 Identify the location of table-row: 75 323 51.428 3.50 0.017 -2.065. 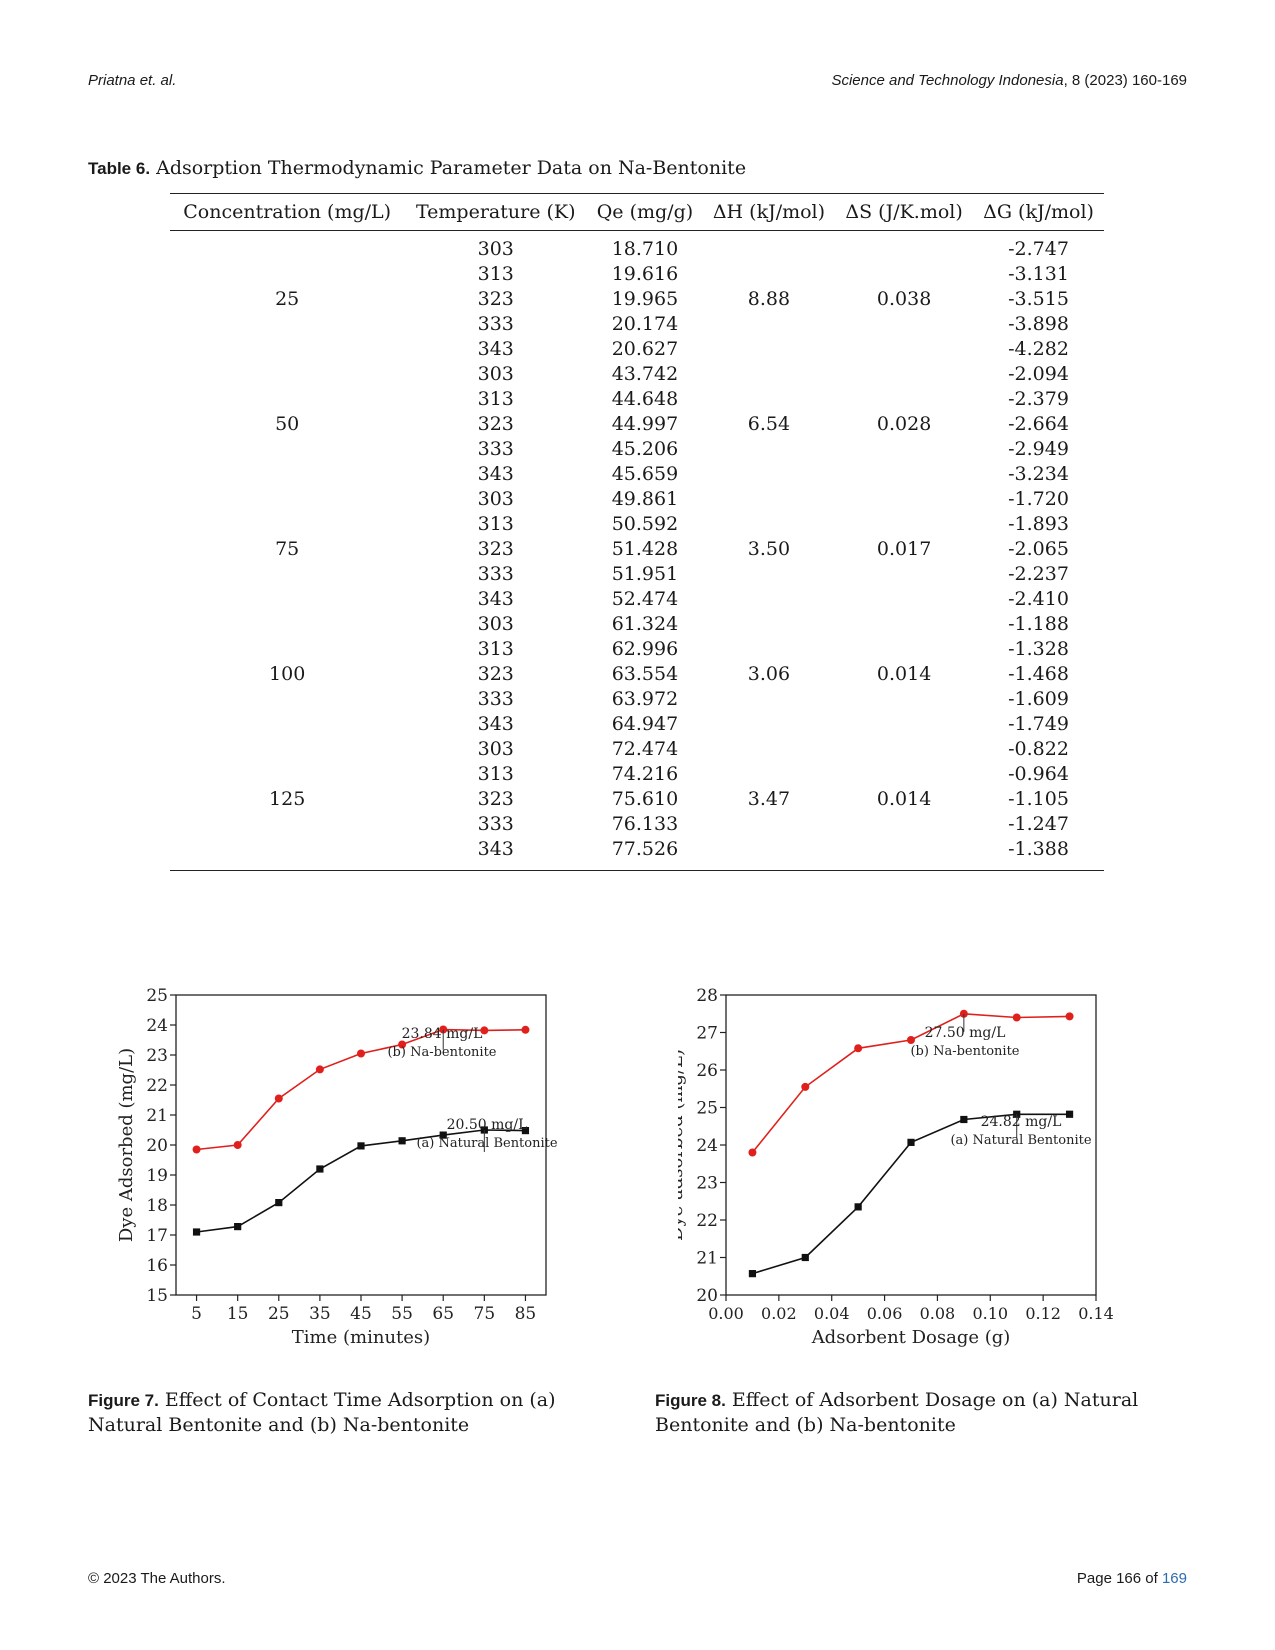
(637, 549).